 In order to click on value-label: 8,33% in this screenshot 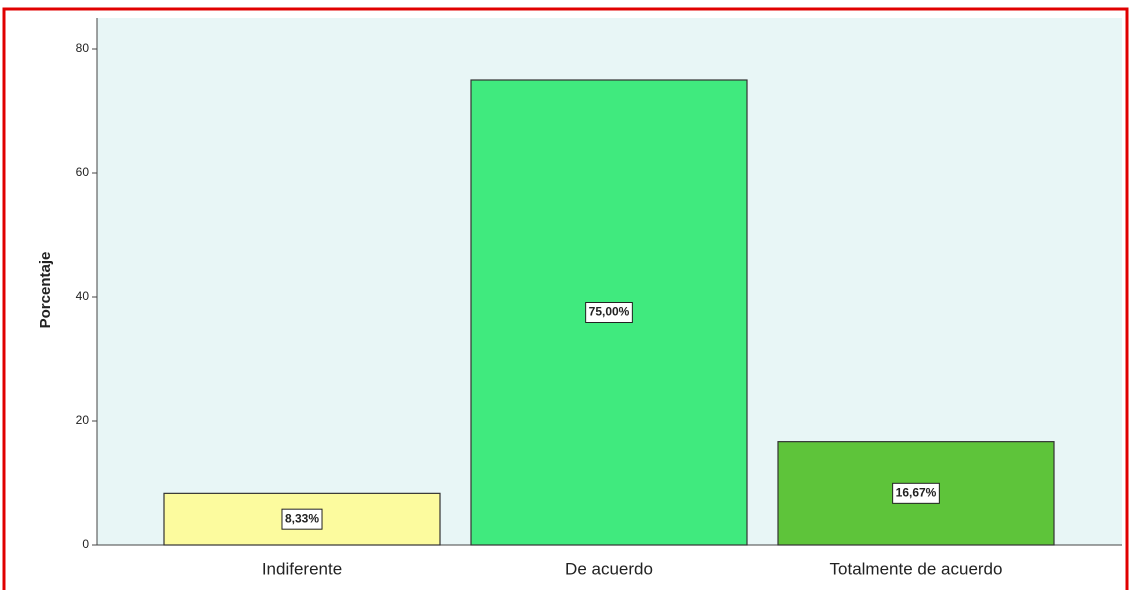, I will do `click(302, 518)`.